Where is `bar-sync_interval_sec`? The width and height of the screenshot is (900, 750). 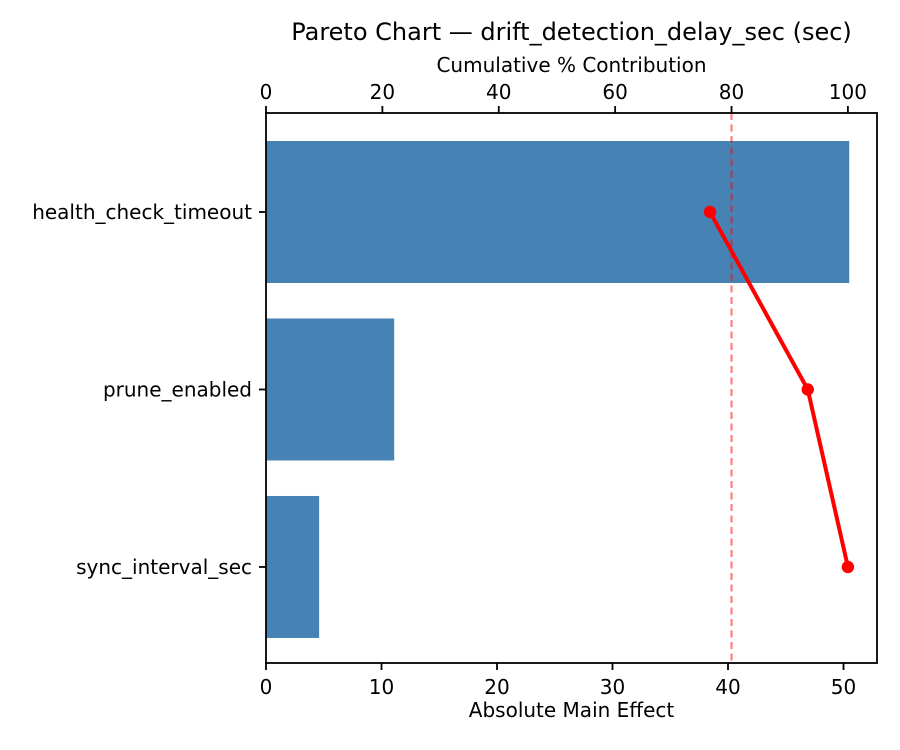 bar-sync_interval_sec is located at coordinates (293, 566).